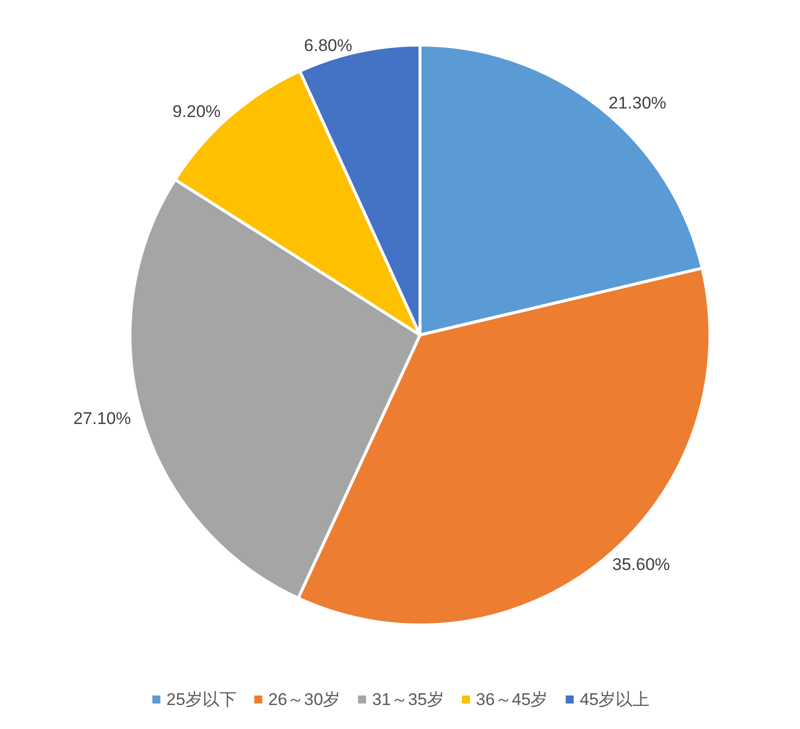  What do you see at coordinates (304, 699) in the screenshot?
I see `legend-label: 26～30岁` at bounding box center [304, 699].